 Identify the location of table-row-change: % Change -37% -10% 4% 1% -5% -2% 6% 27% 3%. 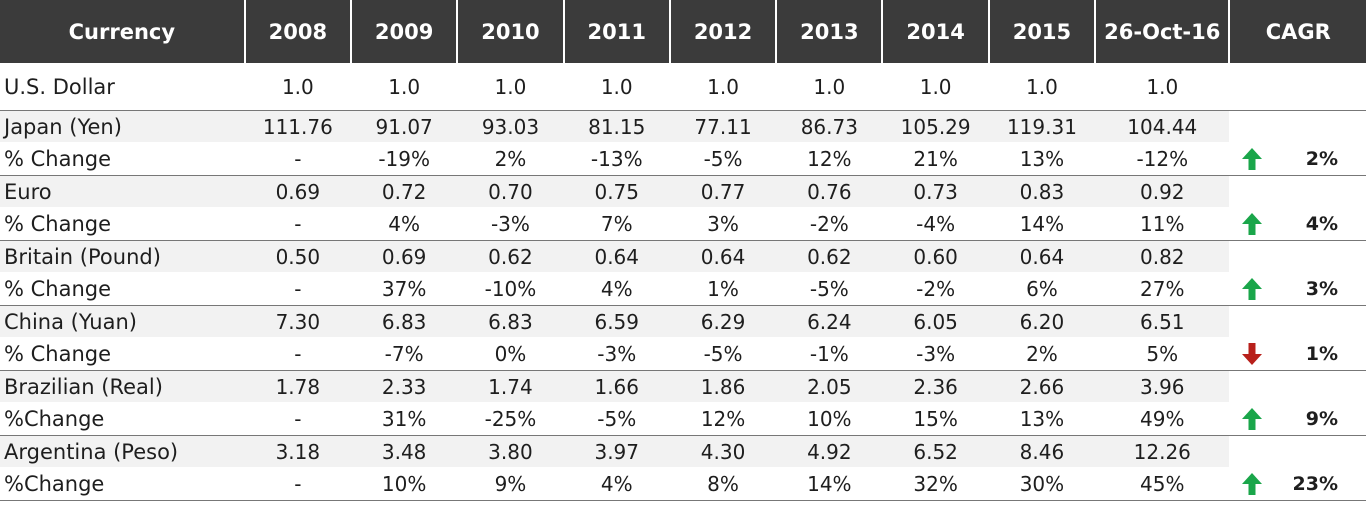
(683, 289).